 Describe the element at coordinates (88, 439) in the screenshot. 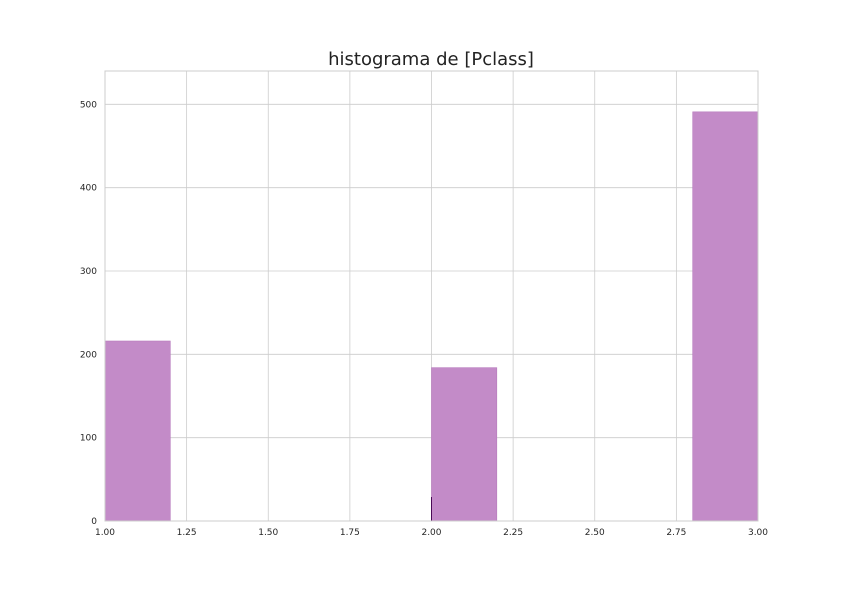

I see `y-tick-label: 100` at that location.